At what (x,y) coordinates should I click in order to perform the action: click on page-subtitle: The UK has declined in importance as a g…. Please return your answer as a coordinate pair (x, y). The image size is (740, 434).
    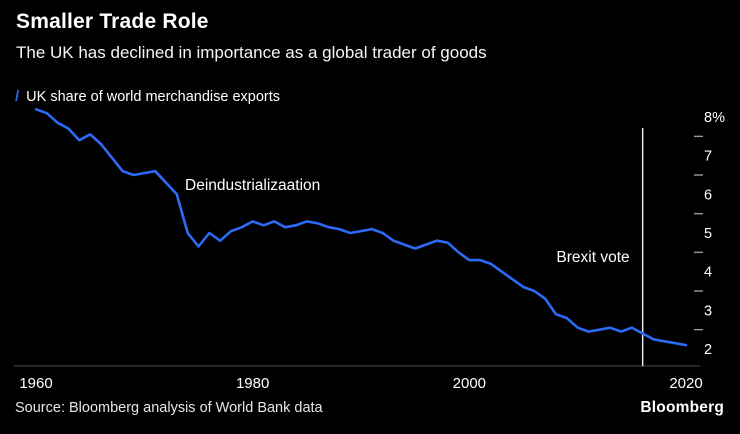
    Looking at the image, I should click on (251, 52).